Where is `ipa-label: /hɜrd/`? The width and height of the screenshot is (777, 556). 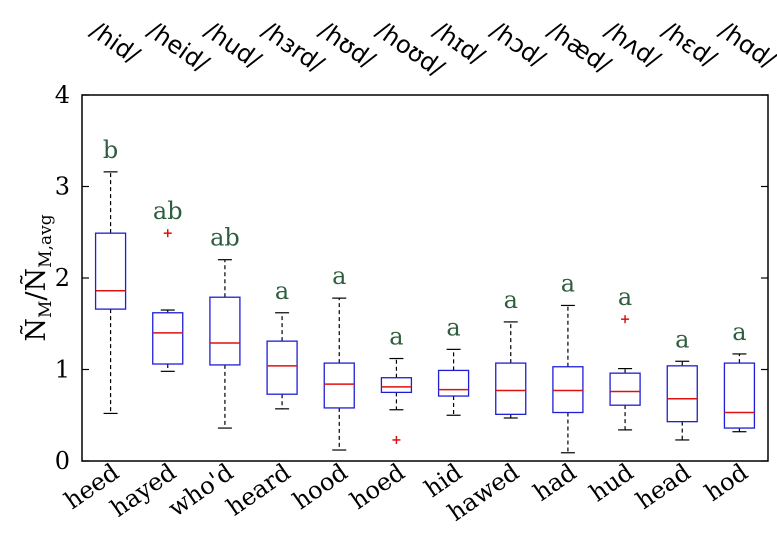
ipa-label: /hɜrd/ is located at coordinates (293, 47).